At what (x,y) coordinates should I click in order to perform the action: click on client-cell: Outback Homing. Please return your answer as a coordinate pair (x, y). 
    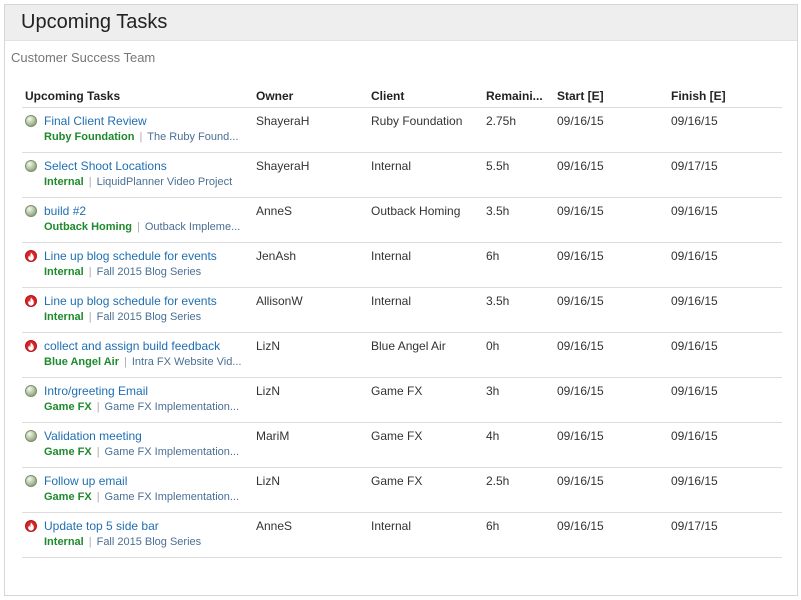
    Looking at the image, I should click on (416, 211).